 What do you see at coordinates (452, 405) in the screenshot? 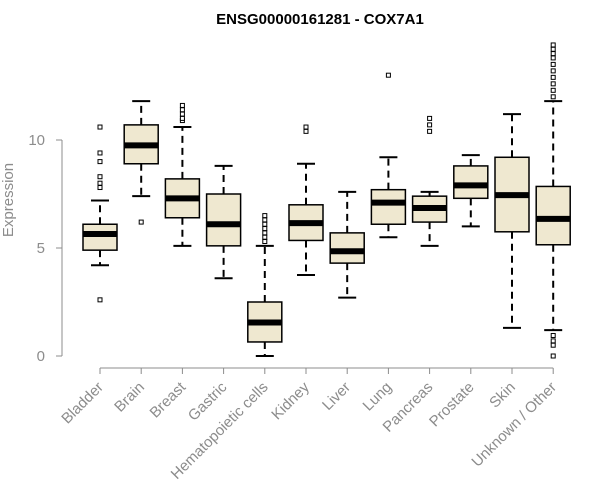
I see `x-tick-label: Prostate` at bounding box center [452, 405].